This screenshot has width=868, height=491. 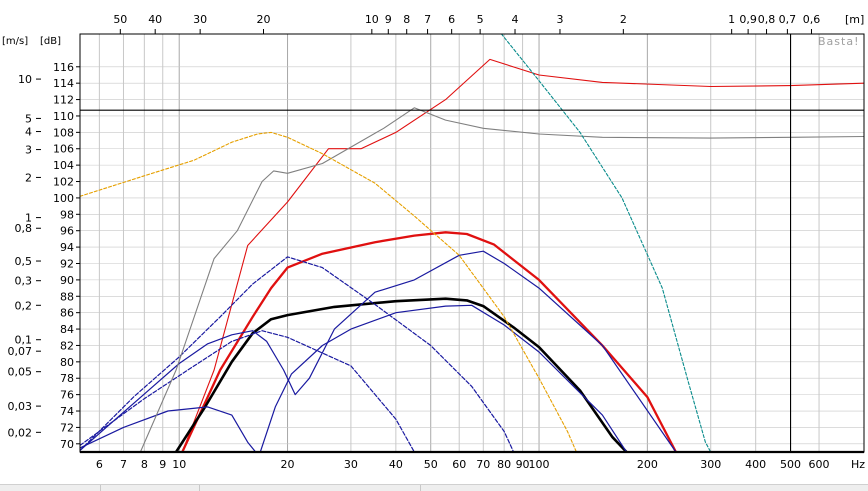 What do you see at coordinates (63, 182) in the screenshot?
I see `y-tick-label: 102` at bounding box center [63, 182].